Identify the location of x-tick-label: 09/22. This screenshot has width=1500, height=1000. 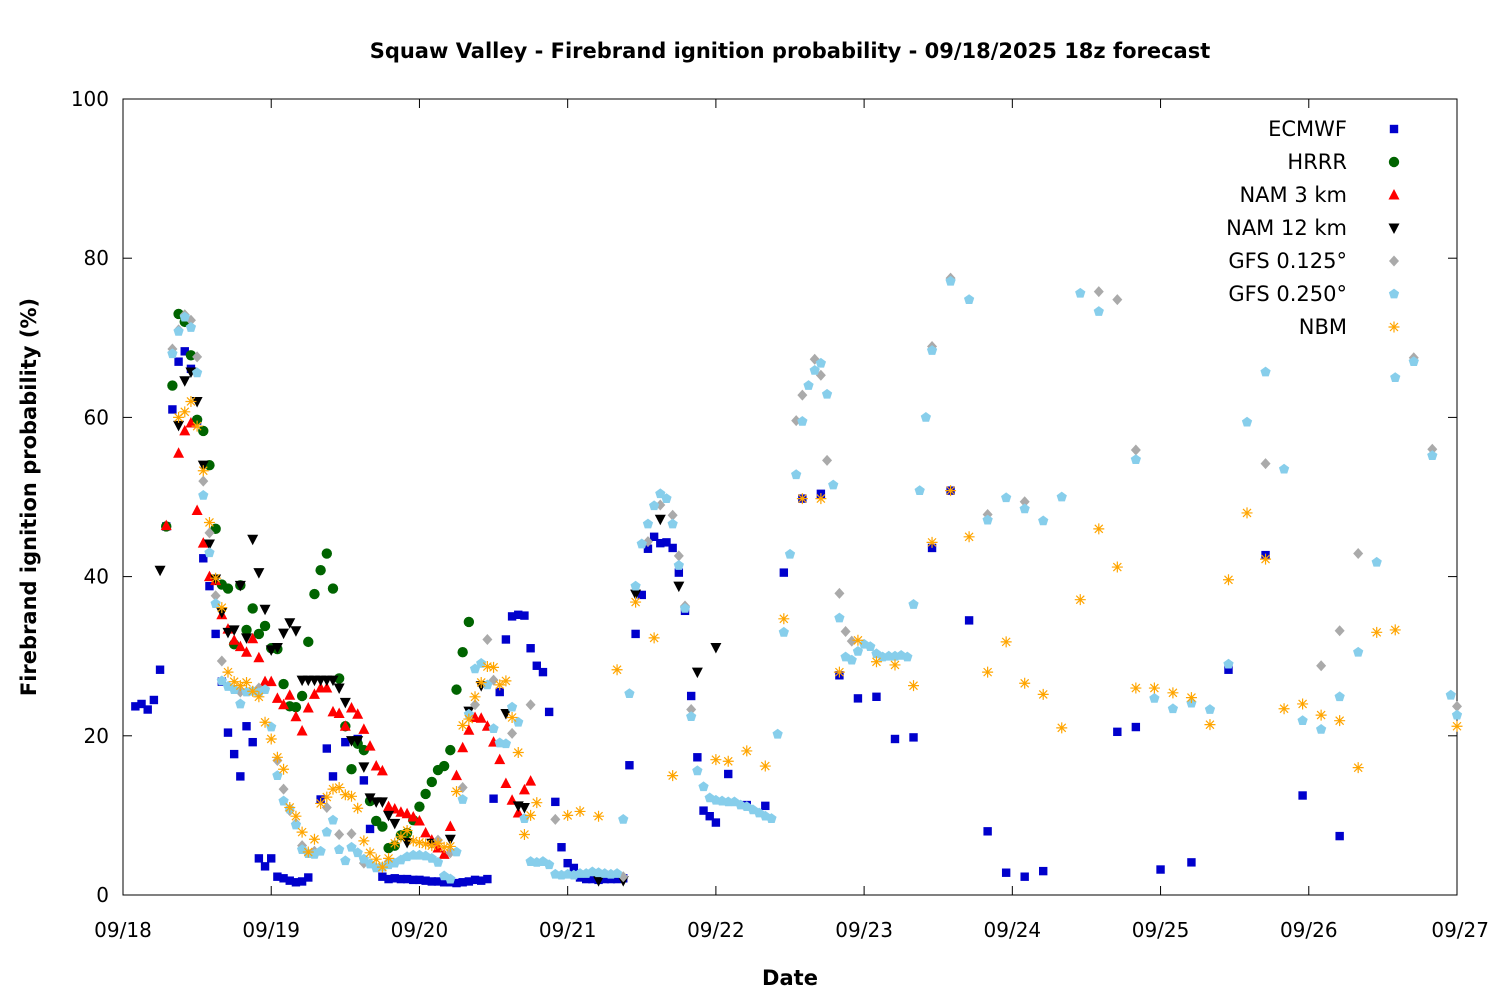
(716, 930).